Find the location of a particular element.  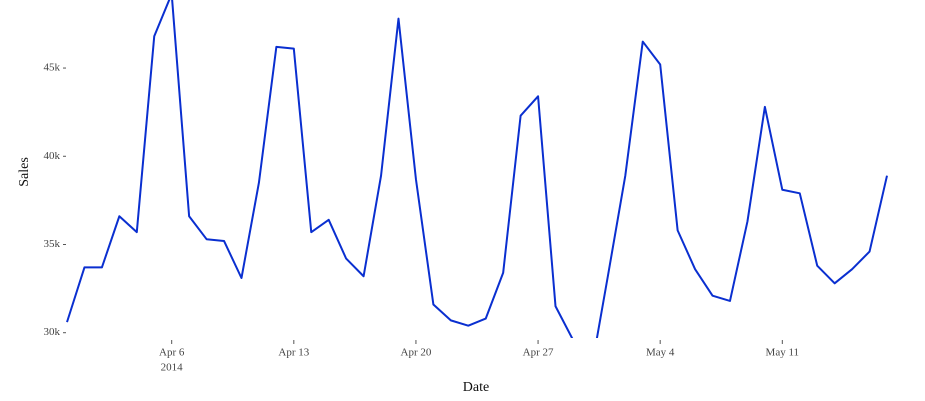

x-tick-label: Apr 27 is located at coordinates (538, 353).